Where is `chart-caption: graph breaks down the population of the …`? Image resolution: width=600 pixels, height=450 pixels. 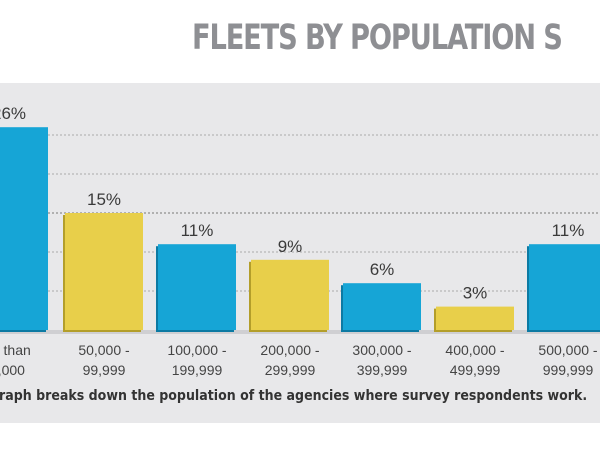 chart-caption: graph breaks down the population of the … is located at coordinates (294, 396).